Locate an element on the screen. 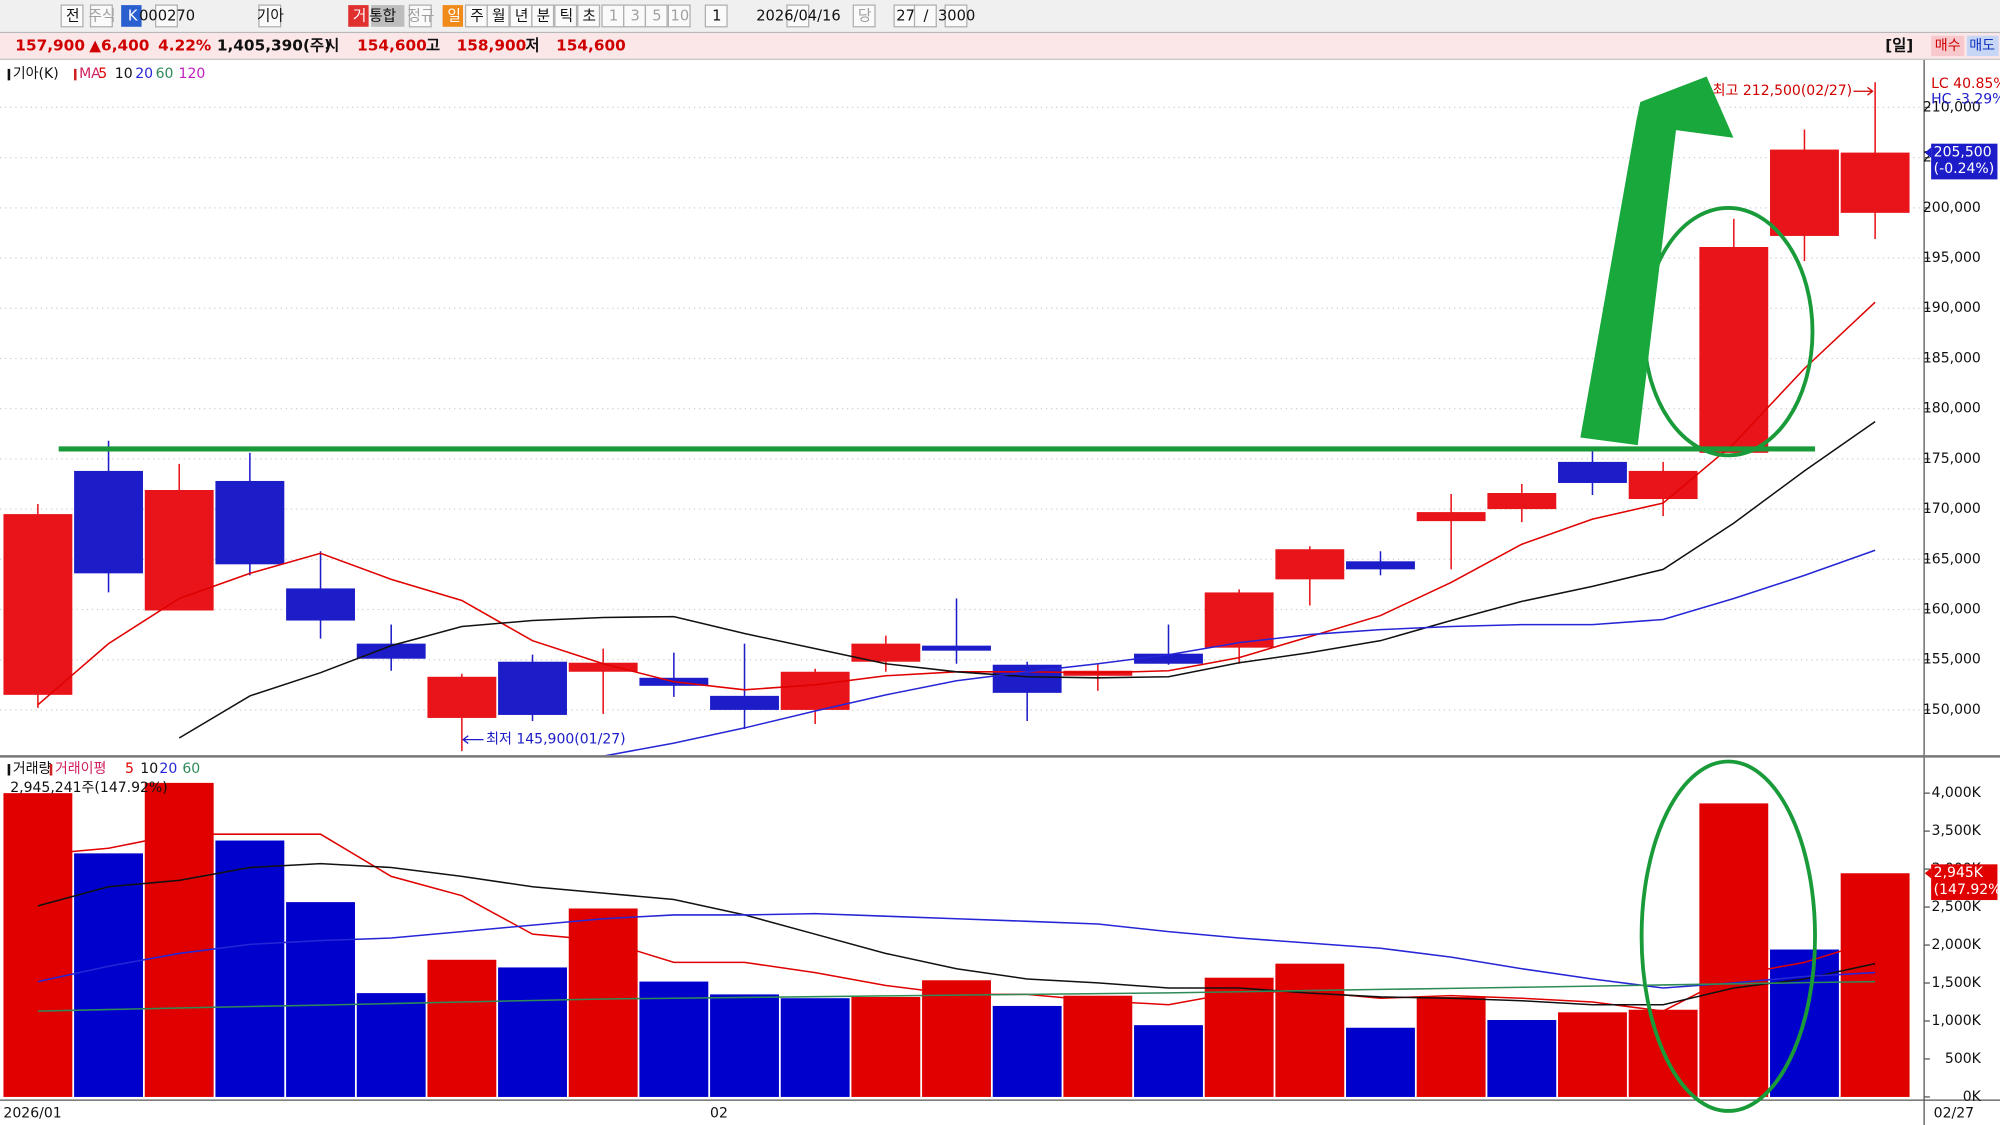 Image resolution: width=2000 pixels, height=1125 pixels. y-tick-label: 150,000 is located at coordinates (1952, 710).